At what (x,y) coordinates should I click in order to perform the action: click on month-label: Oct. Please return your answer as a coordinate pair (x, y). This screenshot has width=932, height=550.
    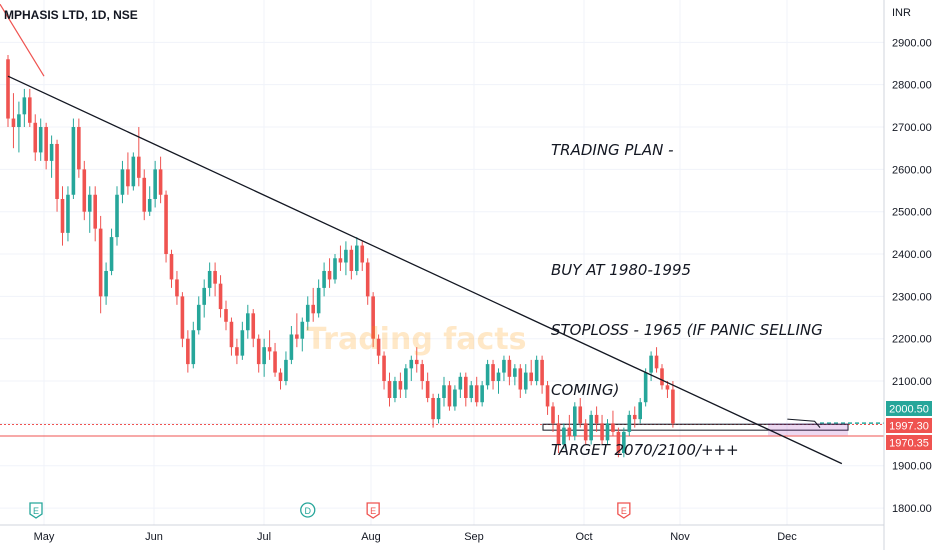
    Looking at the image, I should click on (583, 537).